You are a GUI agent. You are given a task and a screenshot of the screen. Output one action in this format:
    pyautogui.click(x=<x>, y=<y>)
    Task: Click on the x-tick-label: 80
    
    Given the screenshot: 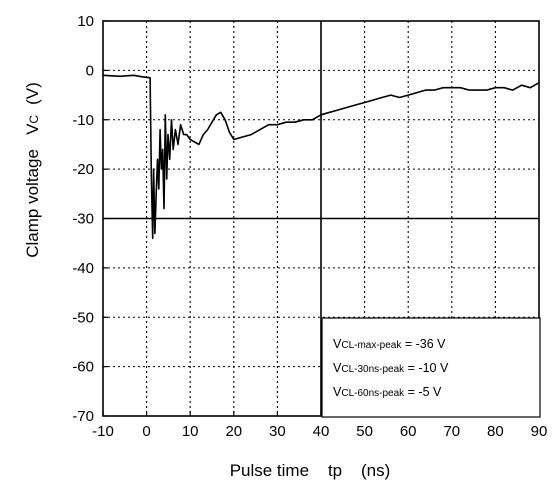 What is the action you would take?
    pyautogui.click(x=495, y=431)
    